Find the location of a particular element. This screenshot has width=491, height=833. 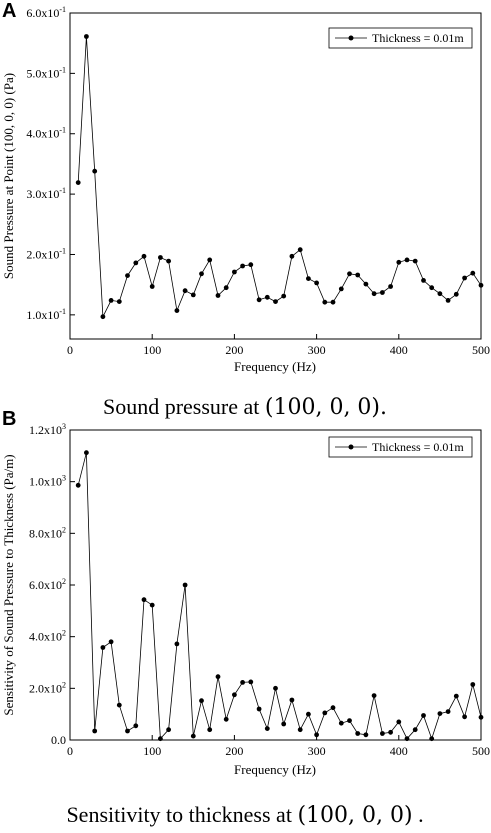

panel-a-y-tick-mantissa: 1.0x10 is located at coordinates (42, 315).